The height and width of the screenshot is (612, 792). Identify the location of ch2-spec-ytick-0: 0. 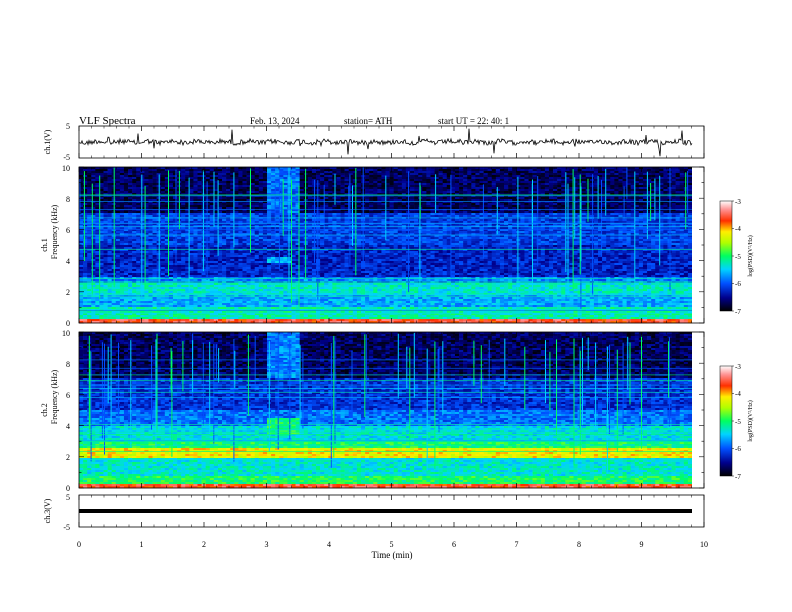
(68, 488).